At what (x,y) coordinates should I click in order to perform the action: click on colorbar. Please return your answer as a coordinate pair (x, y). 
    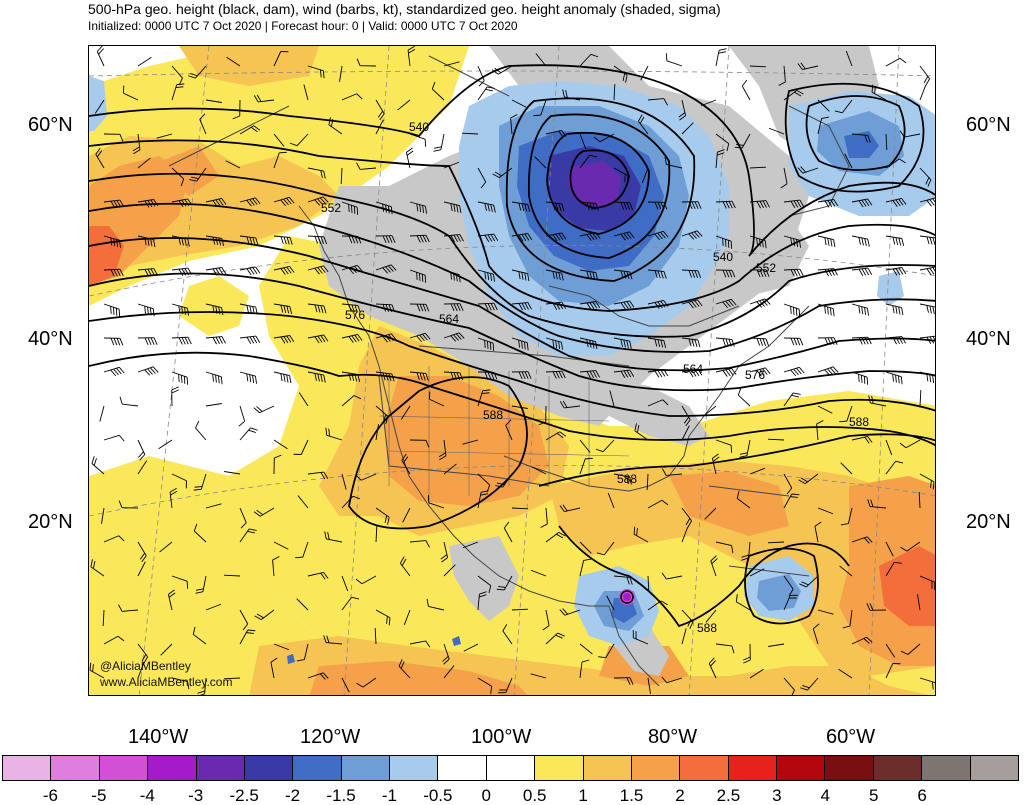
    Looking at the image, I should click on (510, 768).